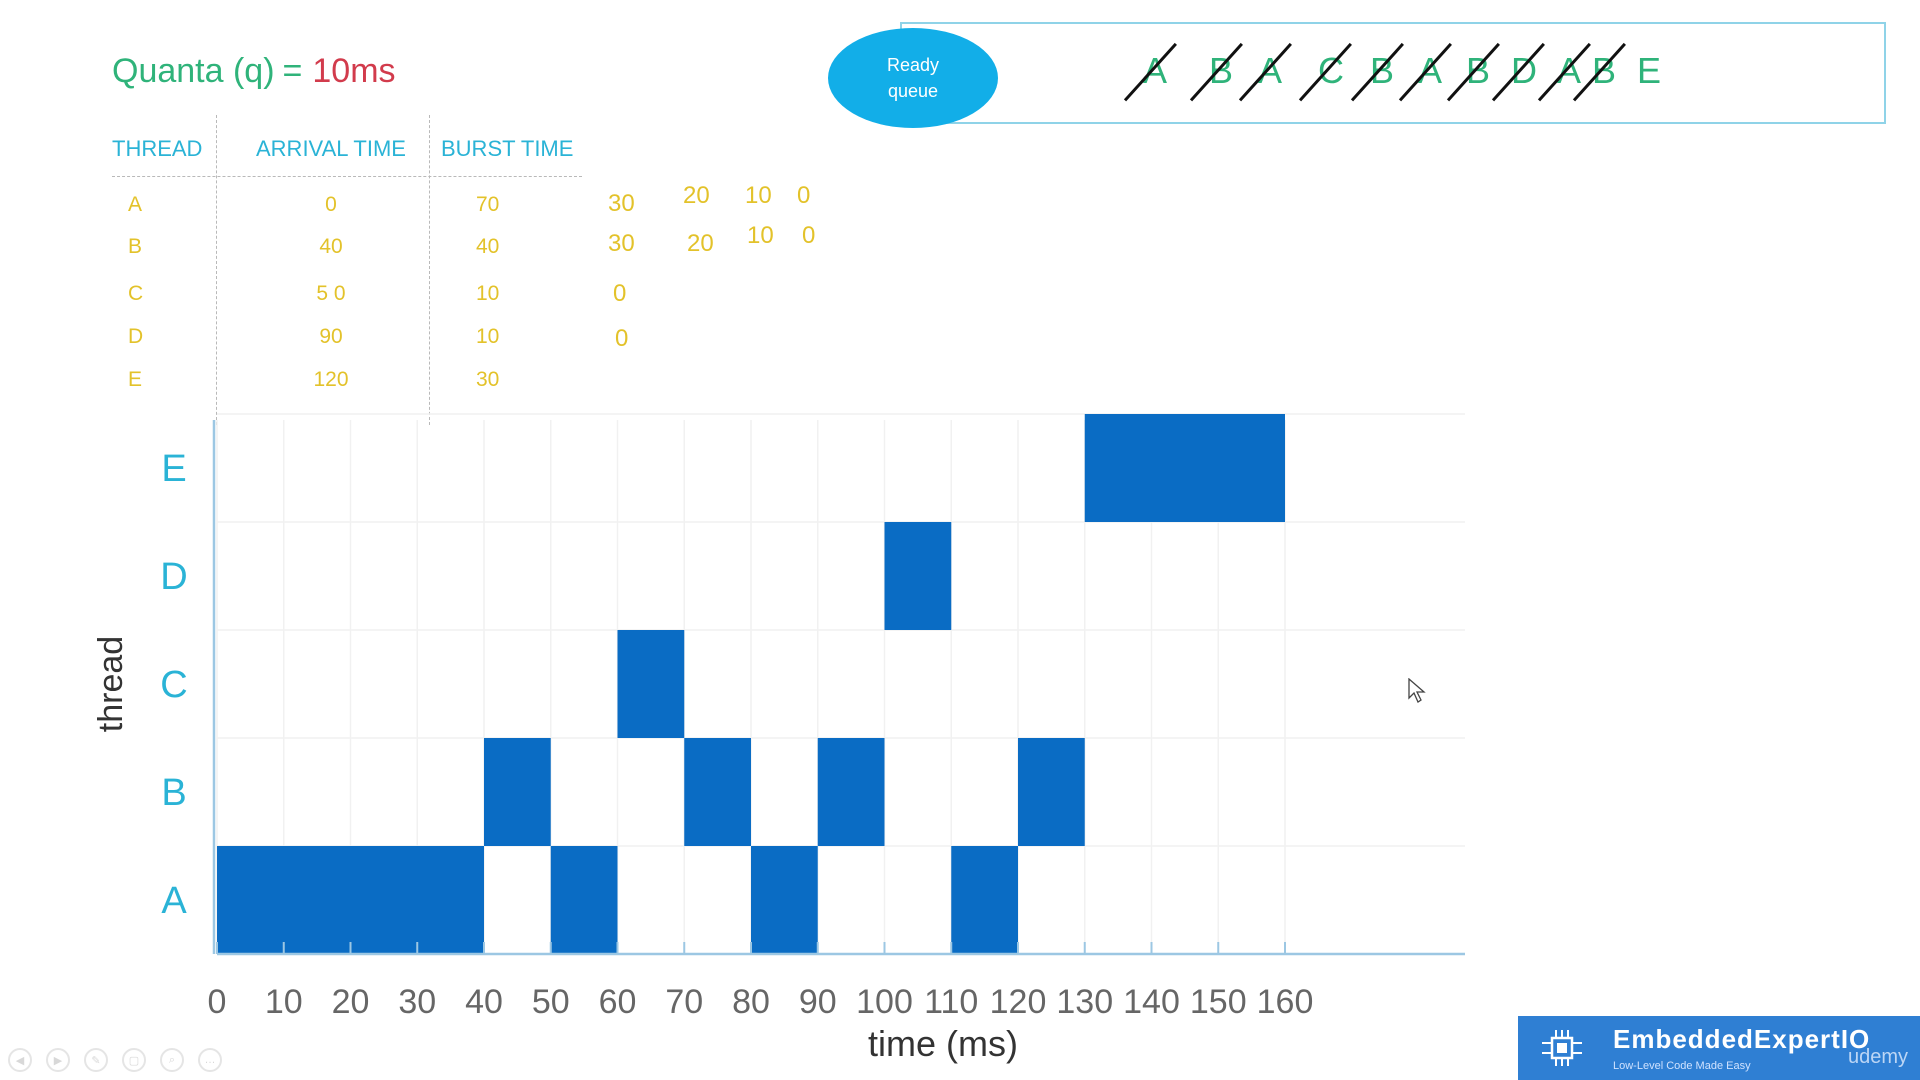 This screenshot has height=1080, width=1920. Describe the element at coordinates (1218, 1002) in the screenshot. I see `x-tick-label: 150` at that location.